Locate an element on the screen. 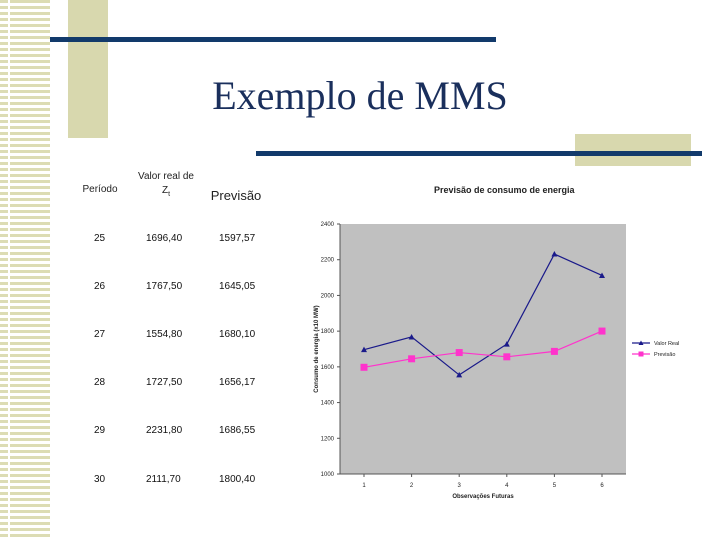 The height and width of the screenshot is (540, 720). cell-real: 1696,40 is located at coordinates (164, 238).